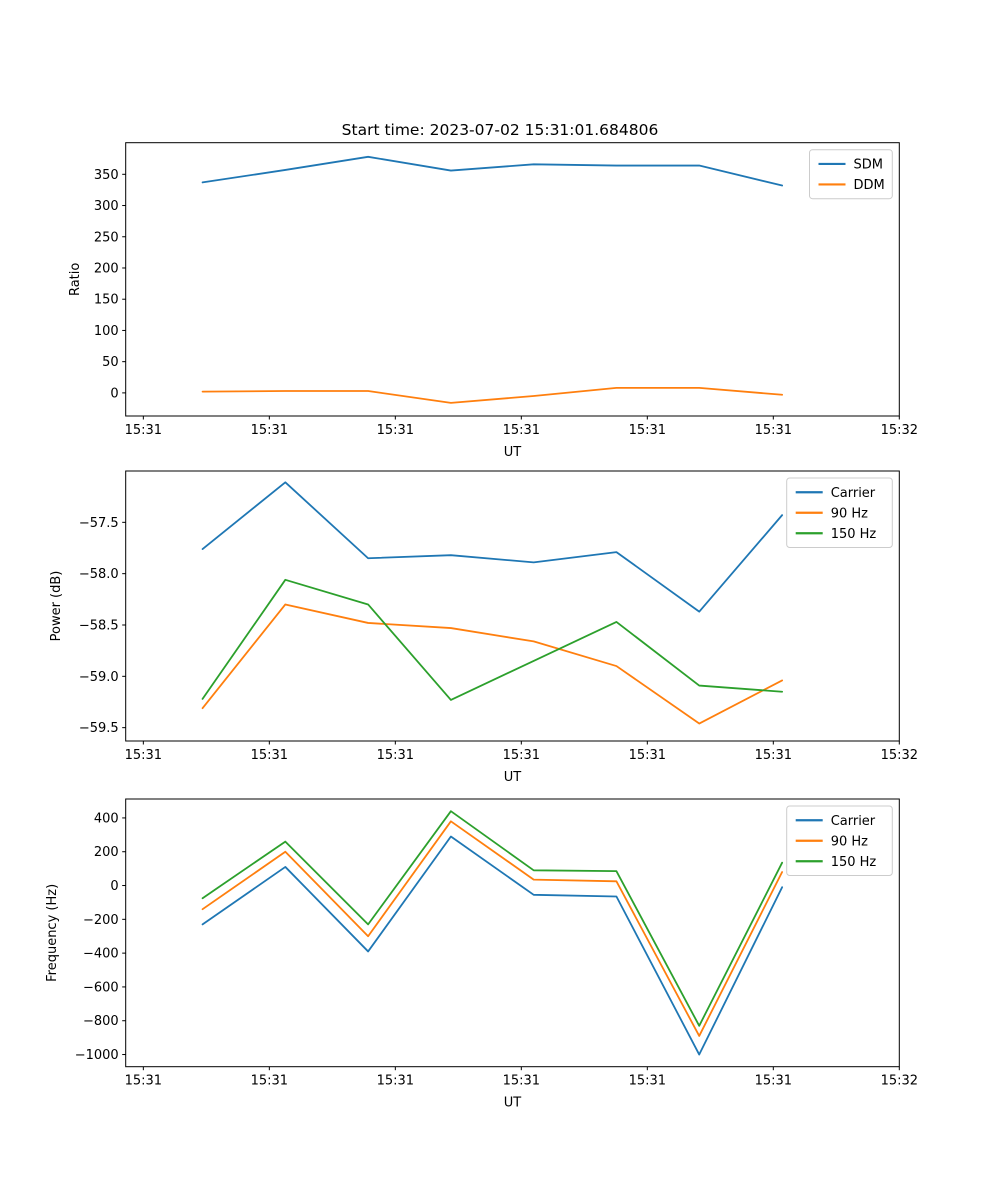 Image resolution: width=1000 pixels, height=1204 pixels. I want to click on y-tick-label: −58.0, so click(99, 574).